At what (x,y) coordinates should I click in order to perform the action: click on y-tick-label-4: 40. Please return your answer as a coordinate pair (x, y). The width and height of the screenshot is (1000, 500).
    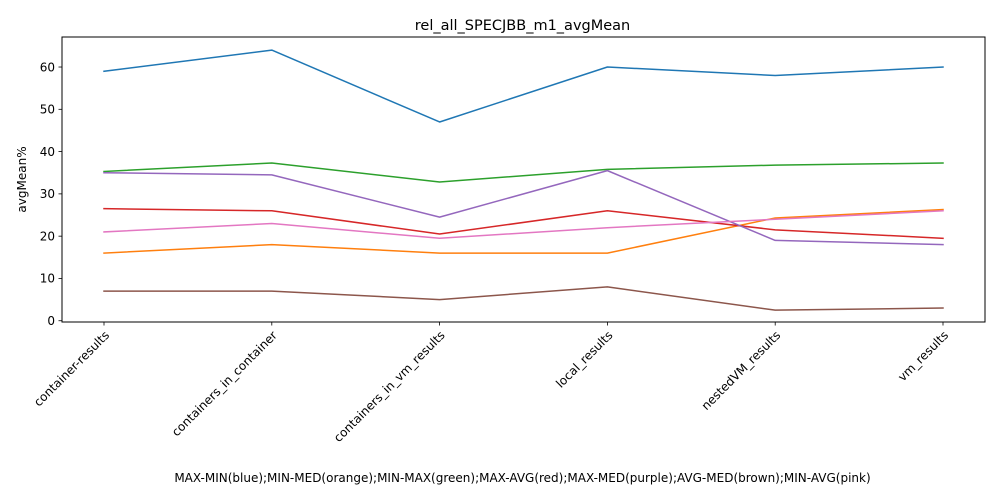
    Looking at the image, I should click on (47, 152).